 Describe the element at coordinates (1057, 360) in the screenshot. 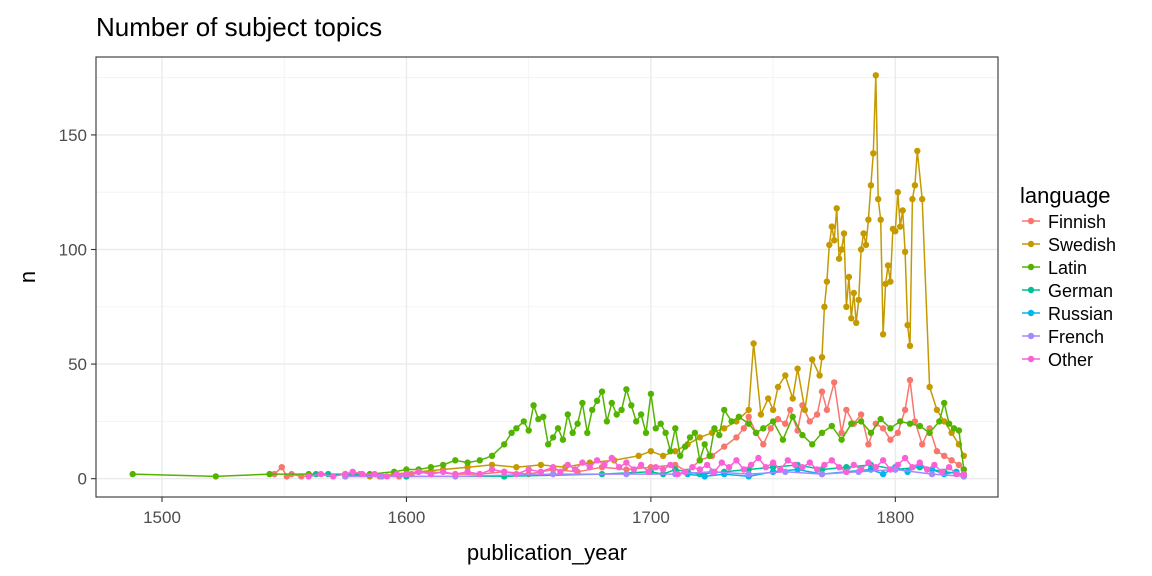

I see `legend-item: Other` at that location.